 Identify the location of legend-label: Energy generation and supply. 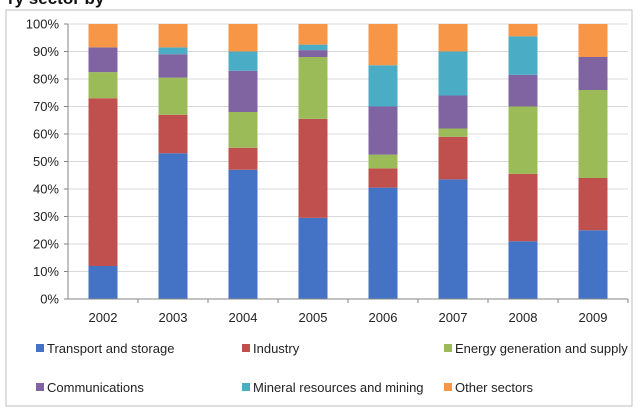
(541, 348).